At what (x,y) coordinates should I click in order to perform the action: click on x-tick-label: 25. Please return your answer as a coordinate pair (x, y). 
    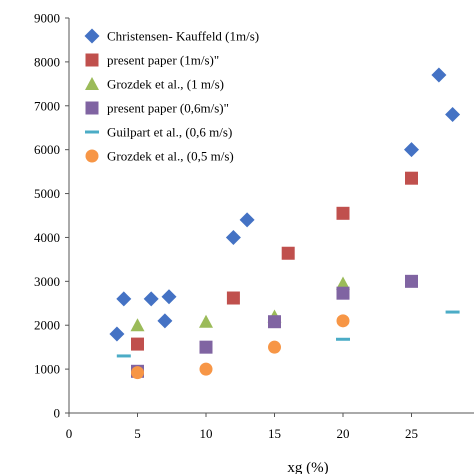
    Looking at the image, I should click on (411, 433).